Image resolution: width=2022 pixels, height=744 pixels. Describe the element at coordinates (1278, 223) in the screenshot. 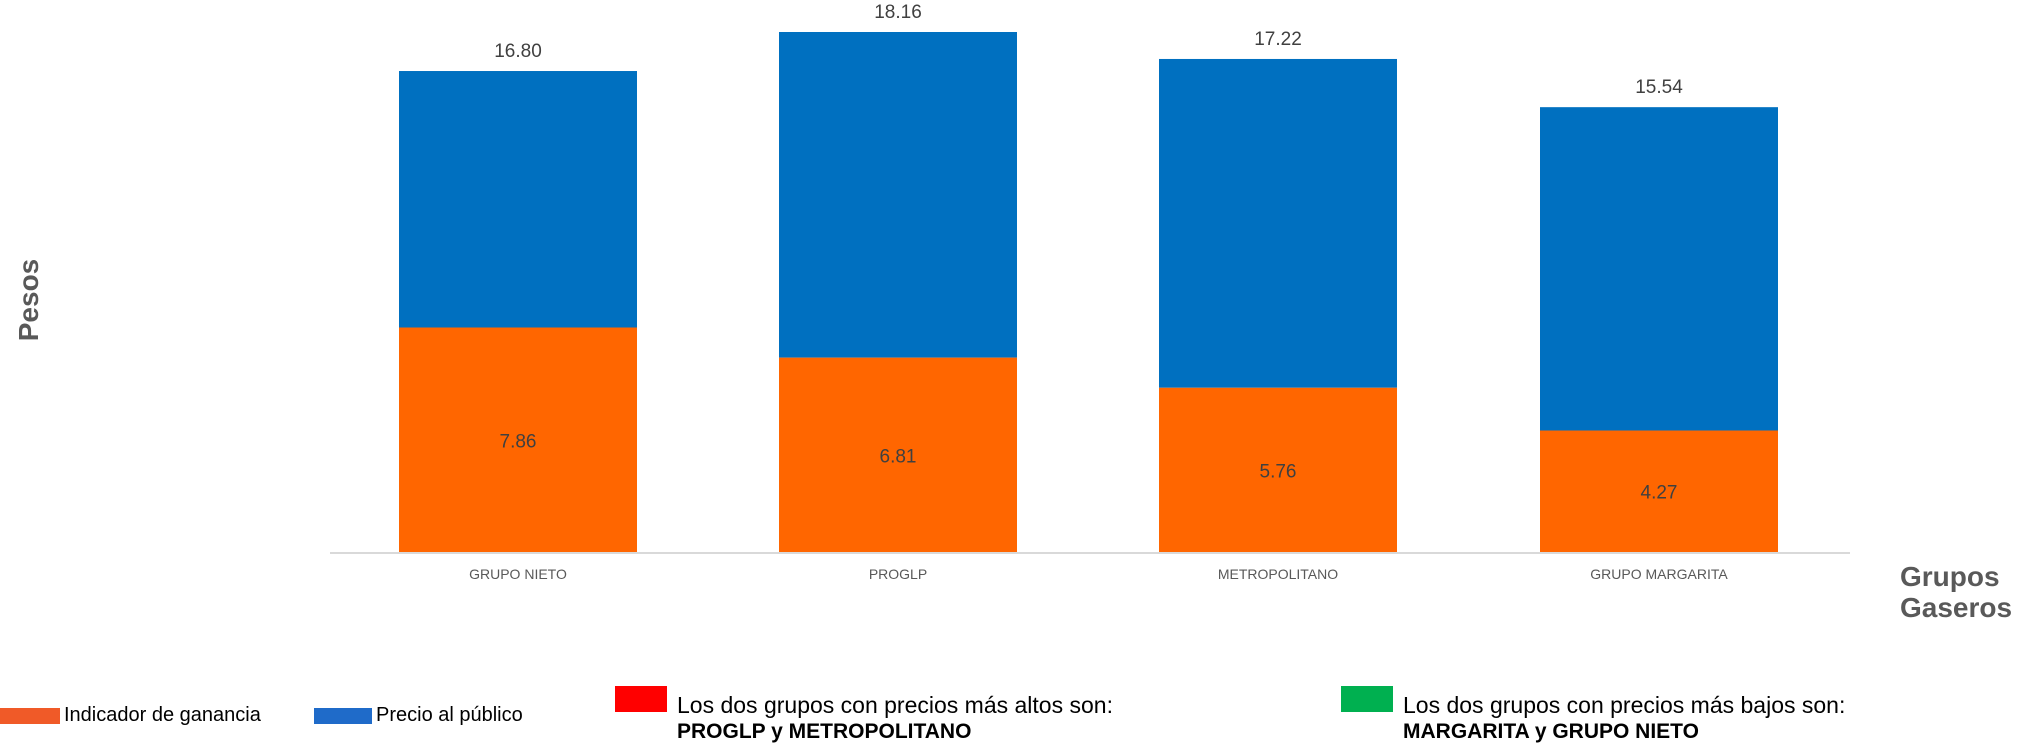

I see `bar-precio-metropolitano` at that location.